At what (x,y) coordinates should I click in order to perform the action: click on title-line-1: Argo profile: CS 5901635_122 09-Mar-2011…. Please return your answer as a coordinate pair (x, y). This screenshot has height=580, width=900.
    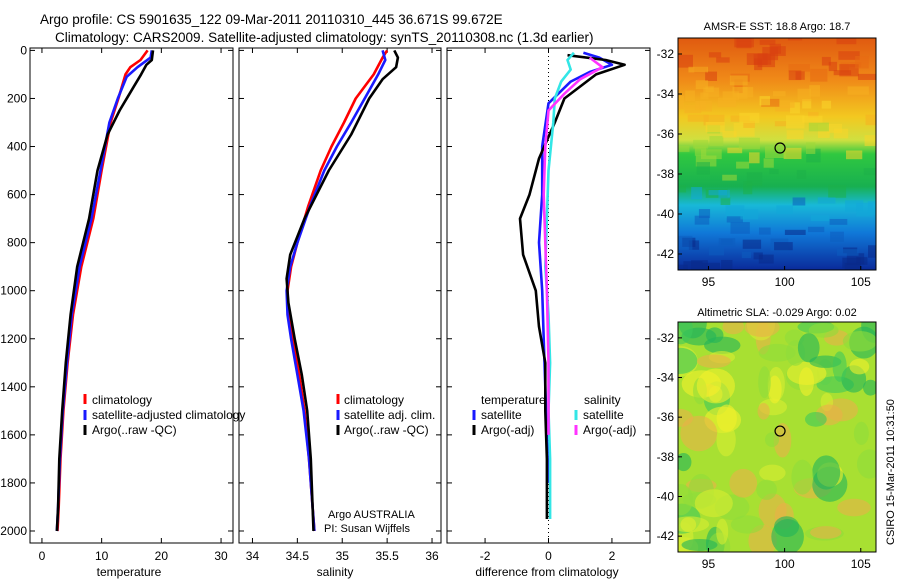
    Looking at the image, I should click on (271, 19).